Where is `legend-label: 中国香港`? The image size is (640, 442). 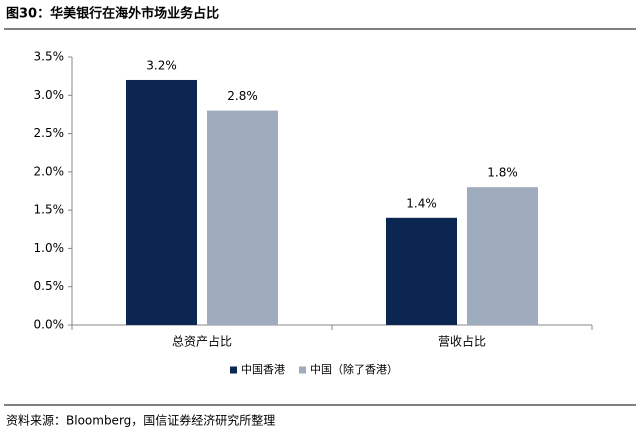
legend-label: 中国香港 is located at coordinates (263, 369).